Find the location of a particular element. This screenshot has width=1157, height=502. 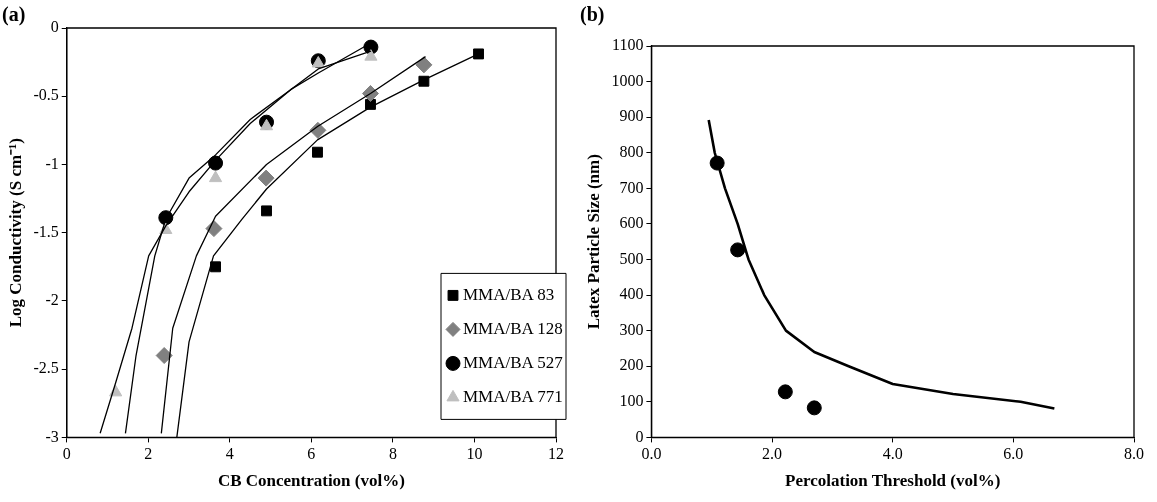

legend-label: MMA/BA 527 is located at coordinates (513, 362).